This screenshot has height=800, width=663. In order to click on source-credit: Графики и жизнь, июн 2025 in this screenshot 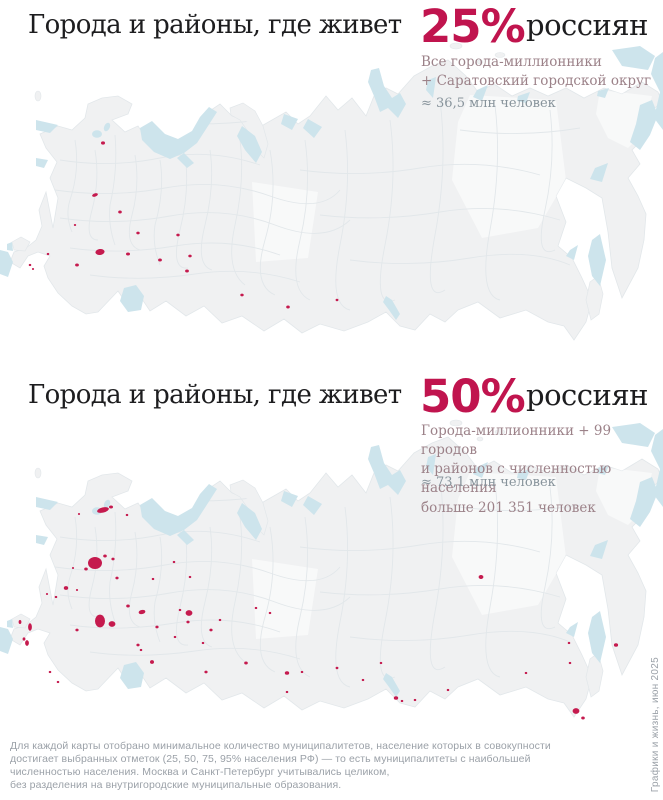, I will do `click(655, 724)`.